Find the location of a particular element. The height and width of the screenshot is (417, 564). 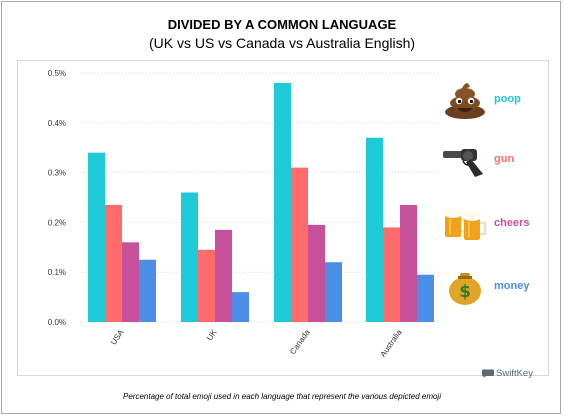

beer-mugs-emoji-icon is located at coordinates (465, 224).